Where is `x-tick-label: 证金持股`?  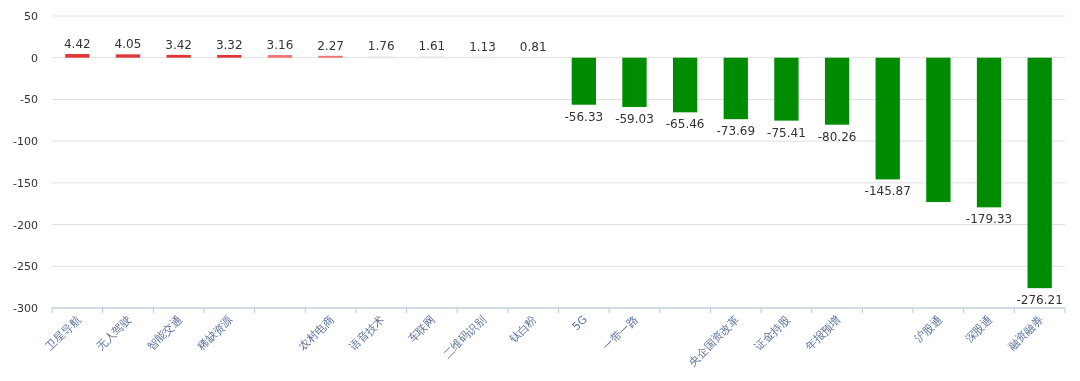
x-tick-label: 证金持股 is located at coordinates (772, 333).